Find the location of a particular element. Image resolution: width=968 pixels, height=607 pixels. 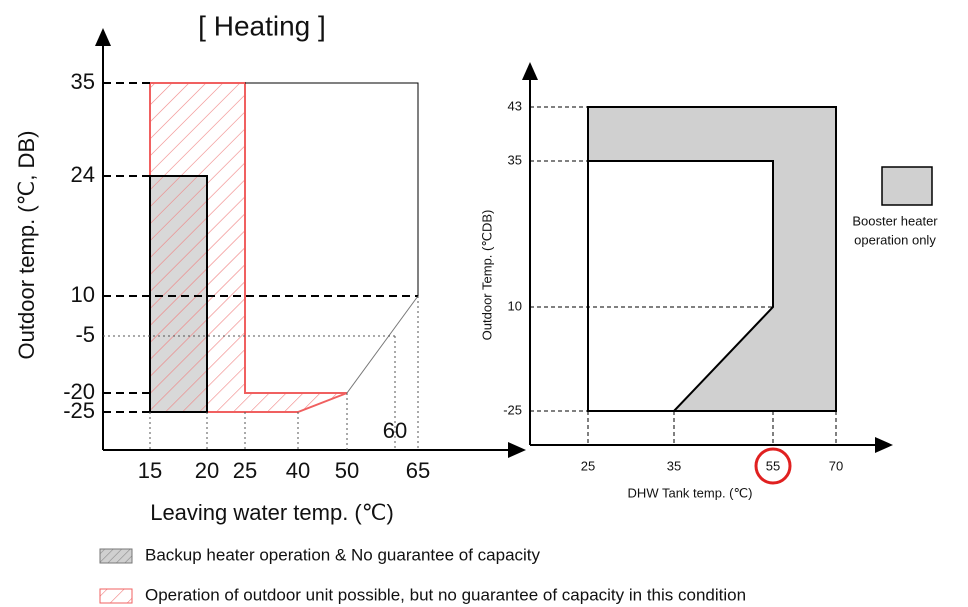

y-label: Outdoor Temp. (℃DB) is located at coordinates (486, 275).